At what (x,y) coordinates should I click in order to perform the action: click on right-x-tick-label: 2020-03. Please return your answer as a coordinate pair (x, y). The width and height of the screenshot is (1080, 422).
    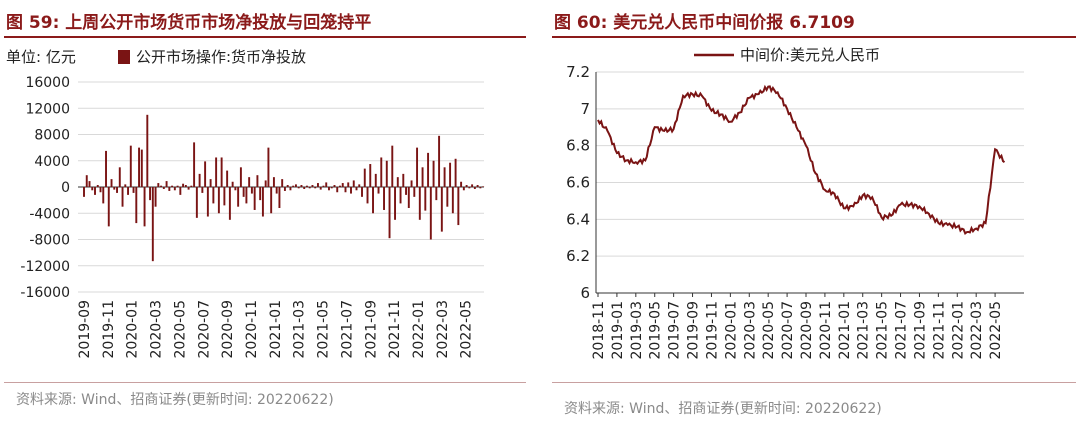
    Looking at the image, I should click on (750, 330).